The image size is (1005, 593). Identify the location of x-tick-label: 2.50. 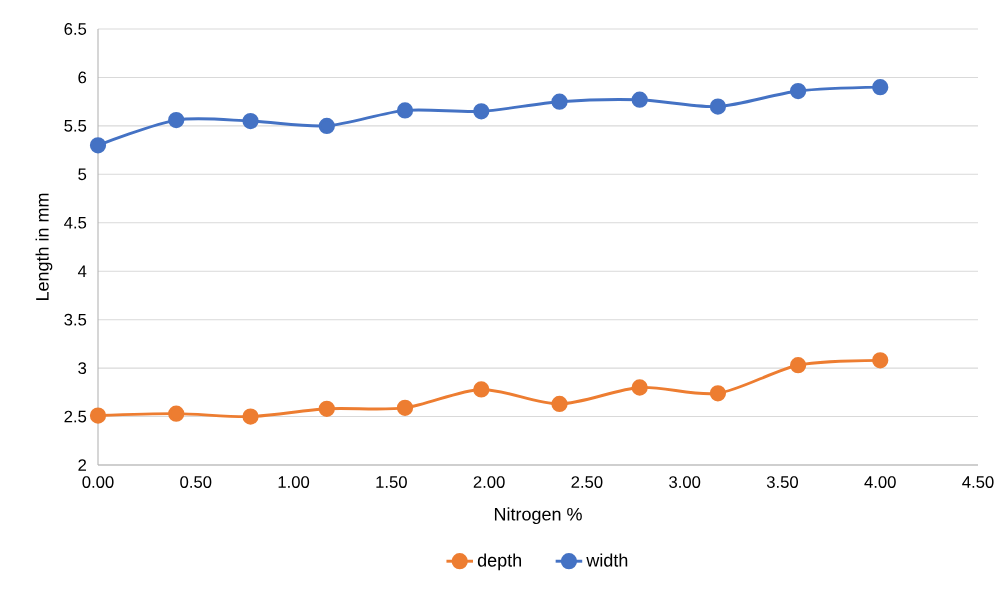
(587, 482).